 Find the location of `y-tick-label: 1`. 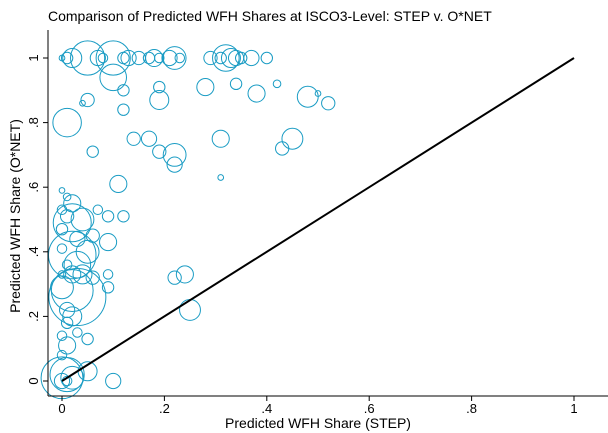

y-tick-label: 1 is located at coordinates (33, 57).